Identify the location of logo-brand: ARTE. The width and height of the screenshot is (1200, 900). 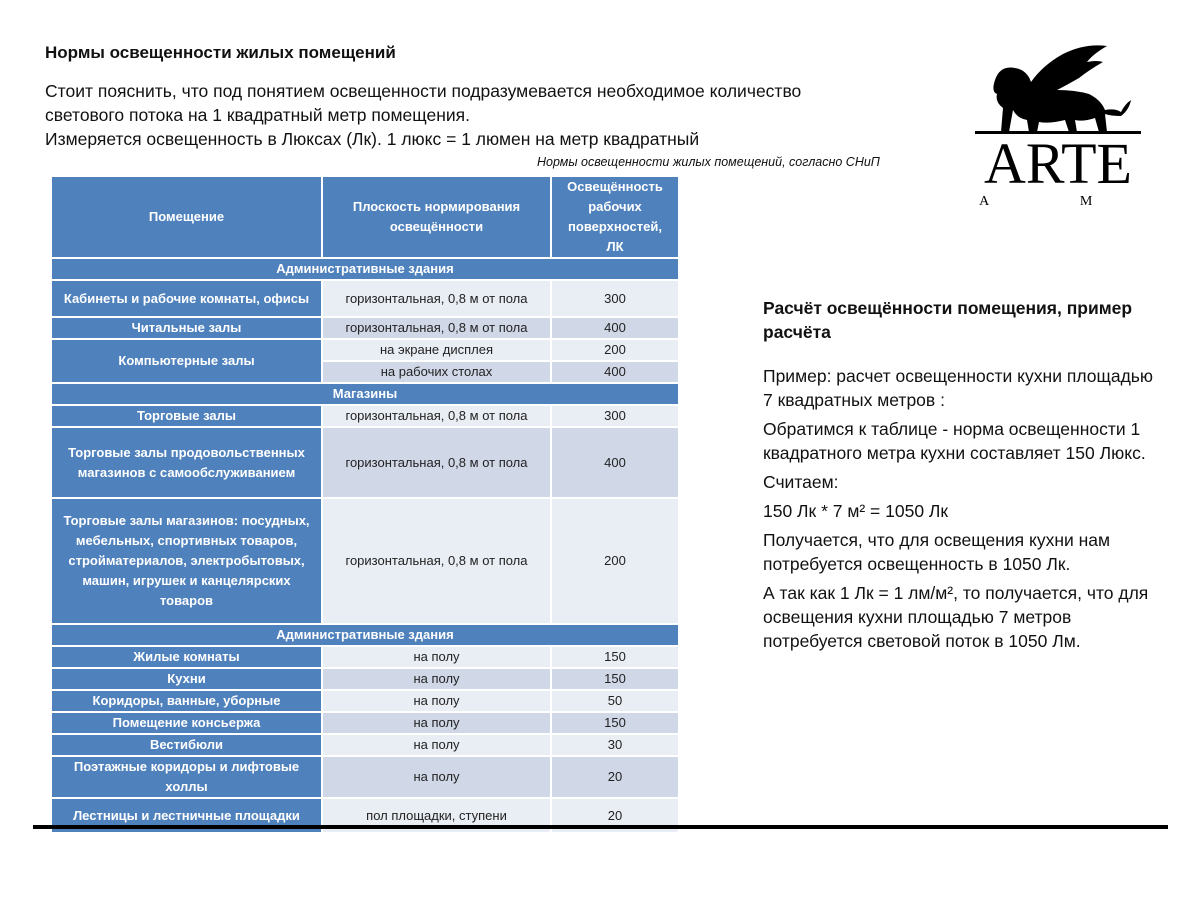
(1058, 163).